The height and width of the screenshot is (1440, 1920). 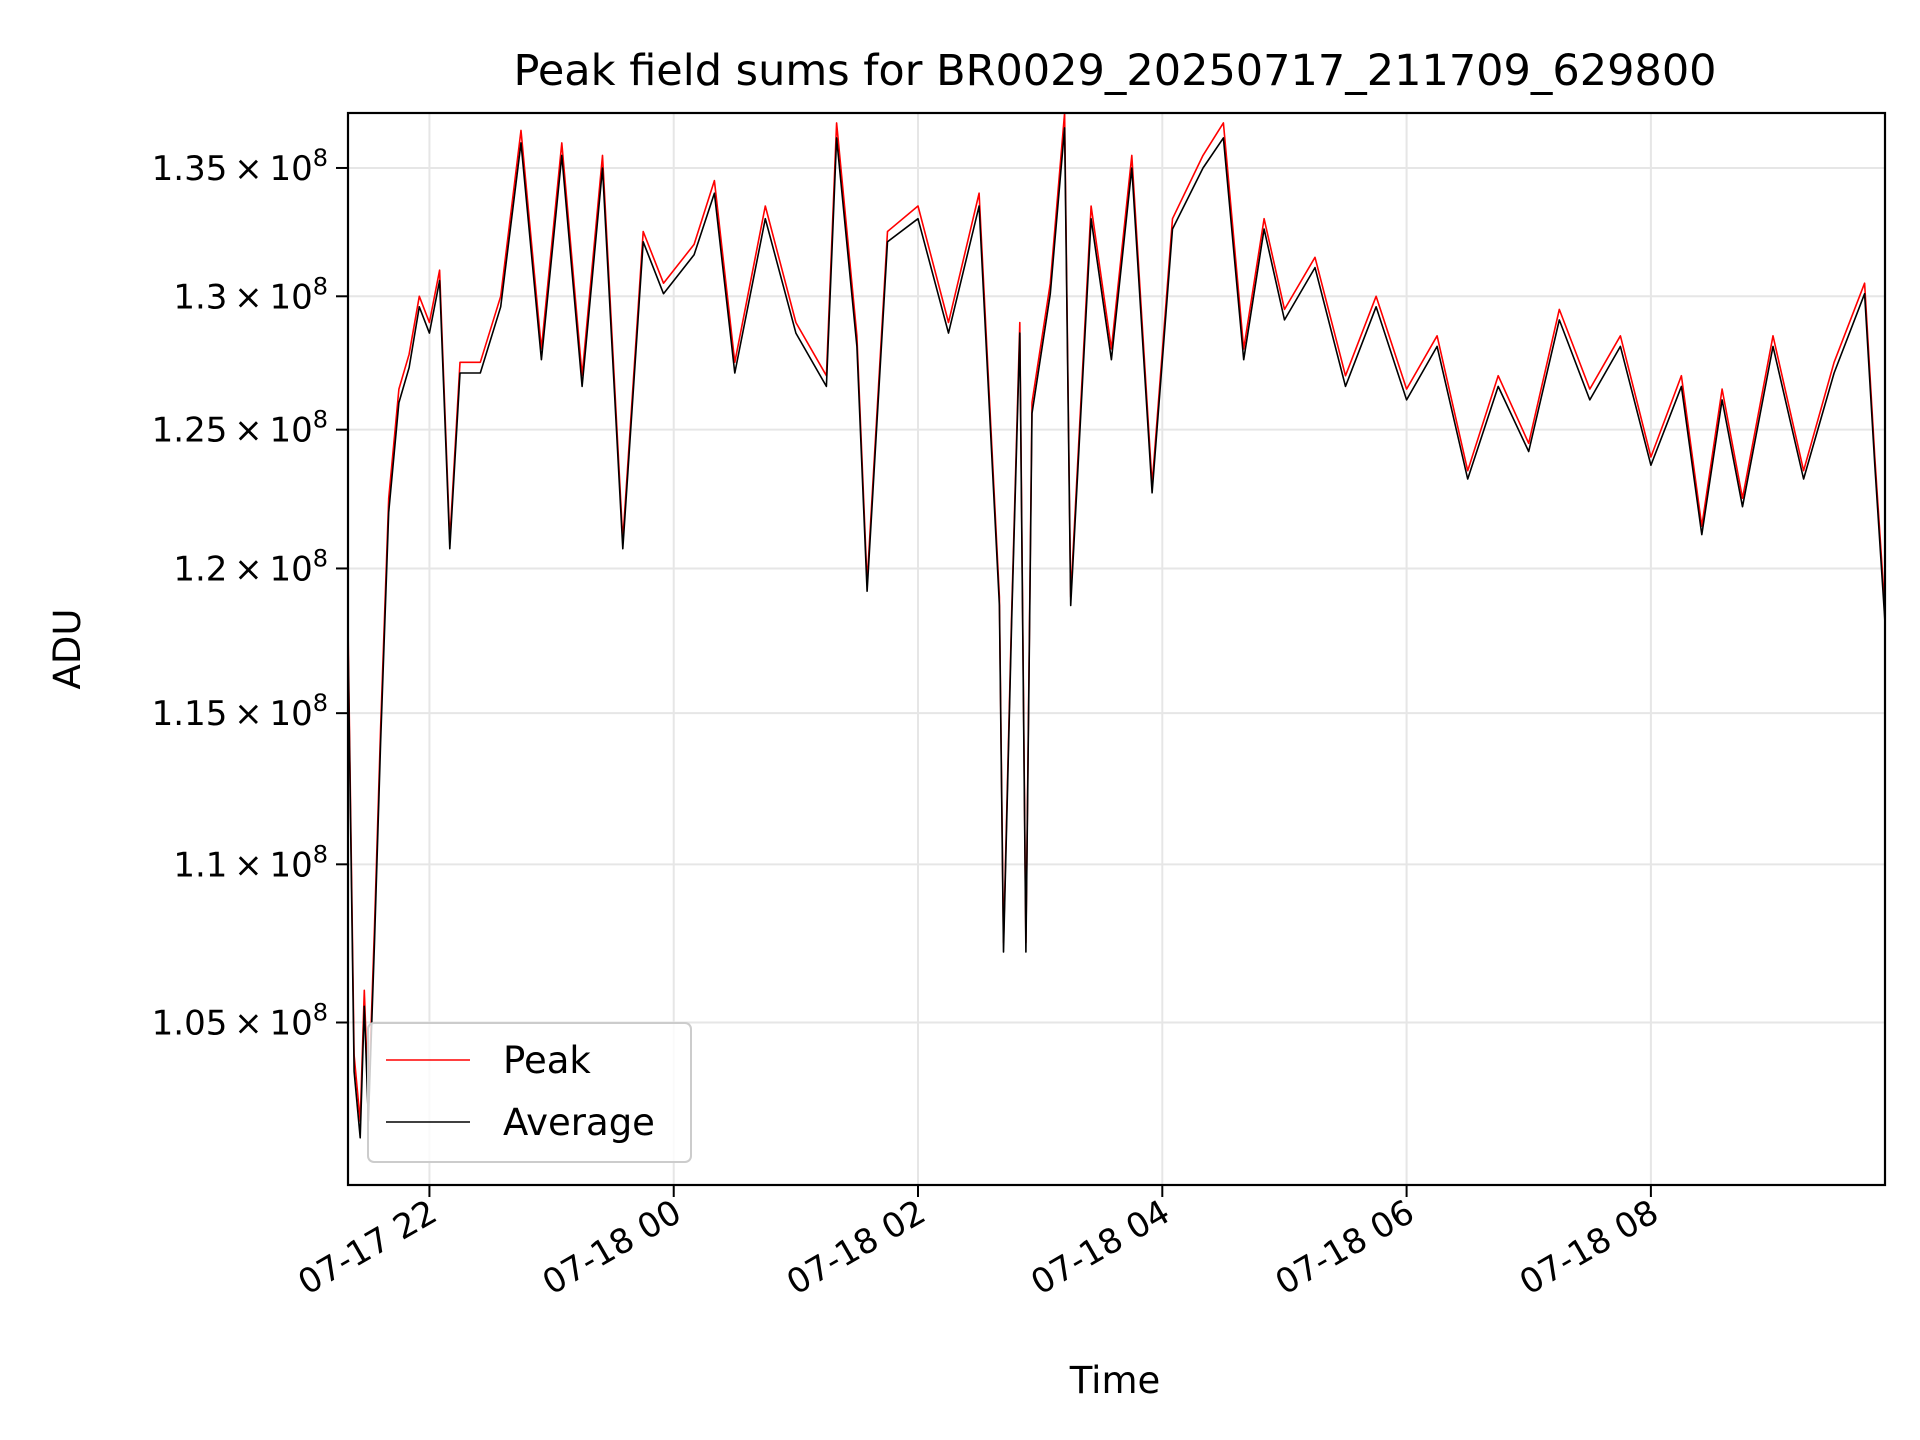 What do you see at coordinates (240, 1020) in the screenshot?
I see `y-tick-label: 1.05 × 108` at bounding box center [240, 1020].